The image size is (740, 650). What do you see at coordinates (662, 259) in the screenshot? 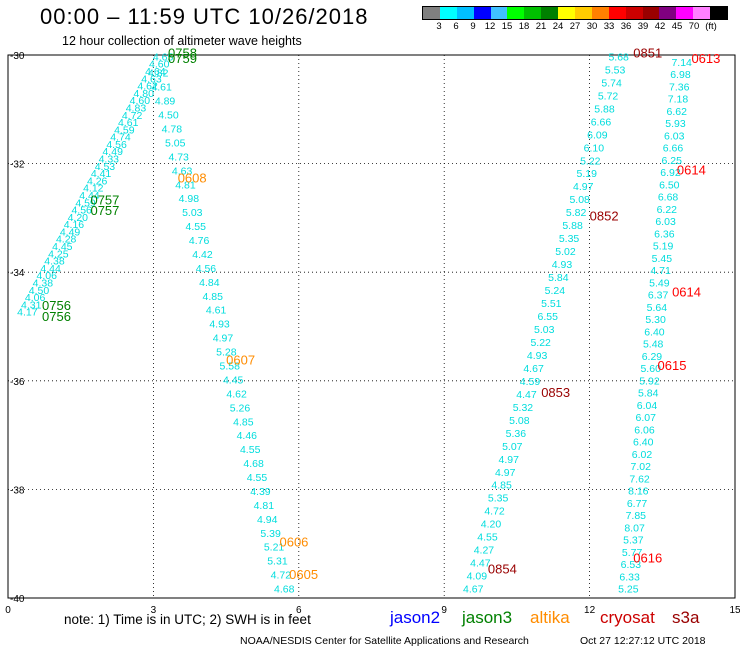
I see `wave-height-value: 5.45` at bounding box center [662, 259].